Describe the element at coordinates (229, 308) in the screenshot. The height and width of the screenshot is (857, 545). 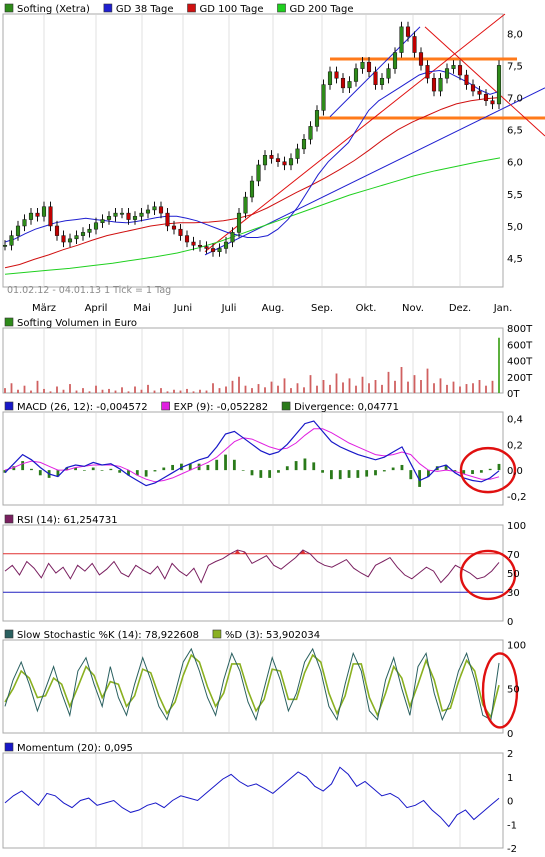
I see `x-tick-label: Juli` at that location.